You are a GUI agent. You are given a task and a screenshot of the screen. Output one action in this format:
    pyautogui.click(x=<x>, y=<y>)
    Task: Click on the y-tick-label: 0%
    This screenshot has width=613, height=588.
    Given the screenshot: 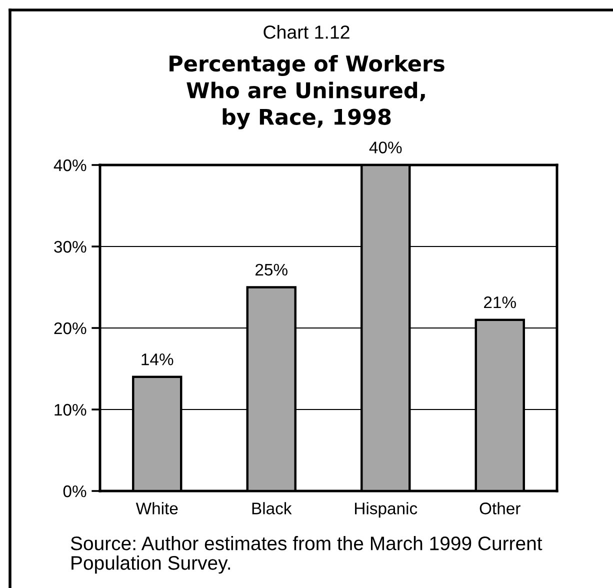 What is the action you would take?
    pyautogui.click(x=74, y=491)
    